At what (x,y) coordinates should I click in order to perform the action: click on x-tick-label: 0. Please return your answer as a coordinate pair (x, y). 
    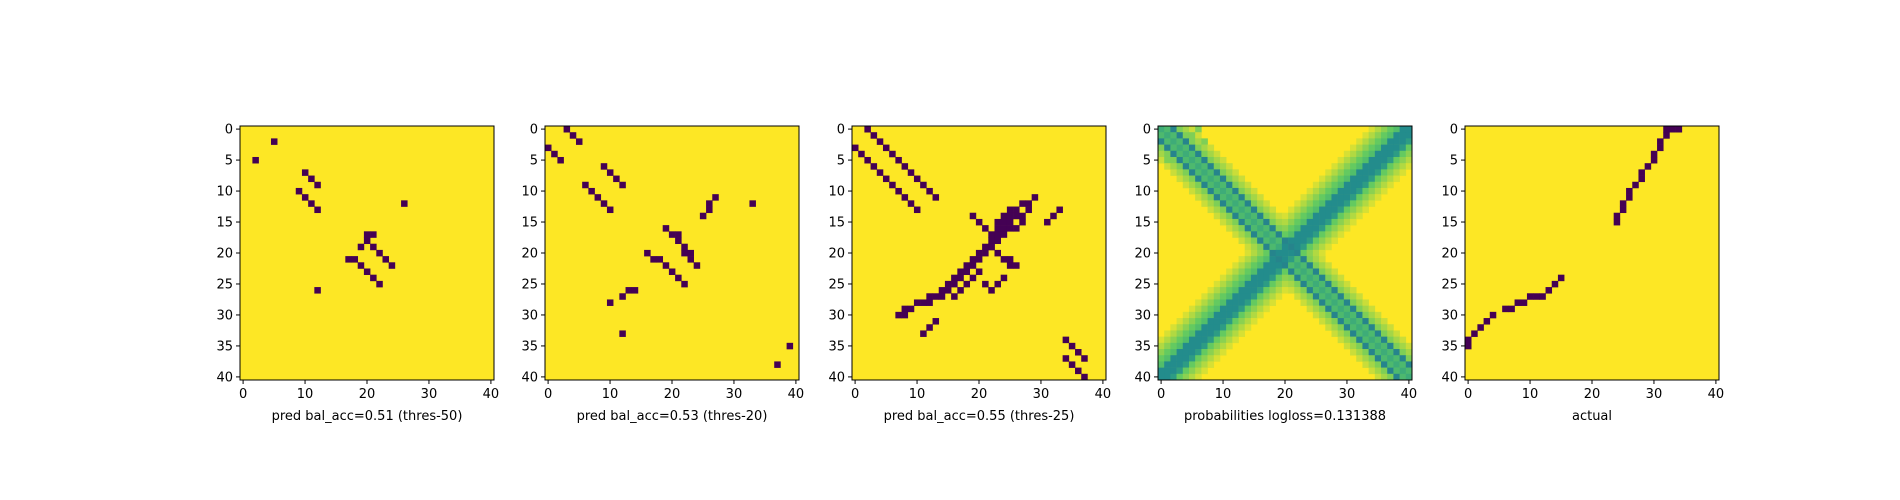
    Looking at the image, I should click on (548, 394).